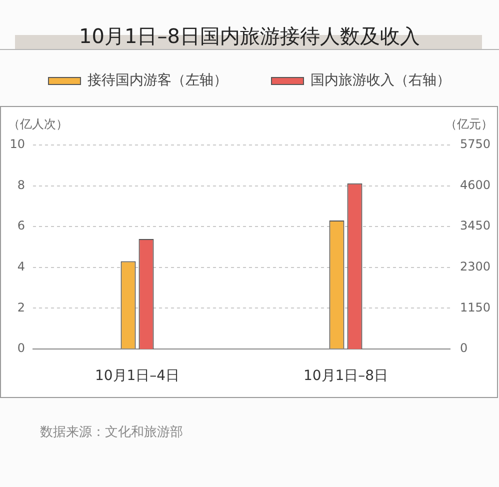 This screenshot has width=499, height=487. What do you see at coordinates (38, 124) in the screenshot?
I see `y-axis-title: （亿人次）` at bounding box center [38, 124].